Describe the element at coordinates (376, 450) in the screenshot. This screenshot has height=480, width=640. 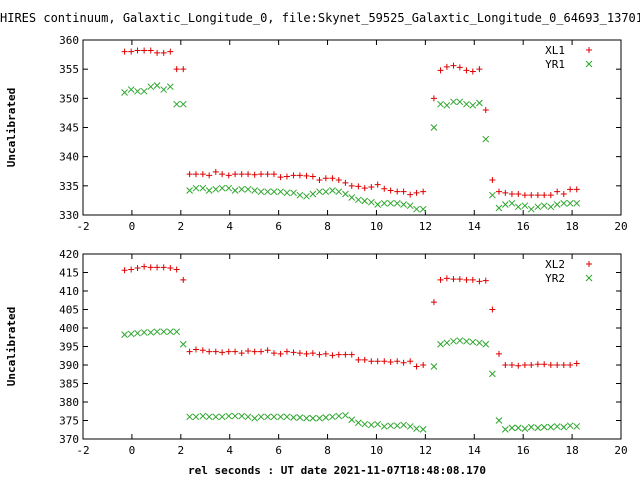
I see `x-tick-label: 10` at that location.